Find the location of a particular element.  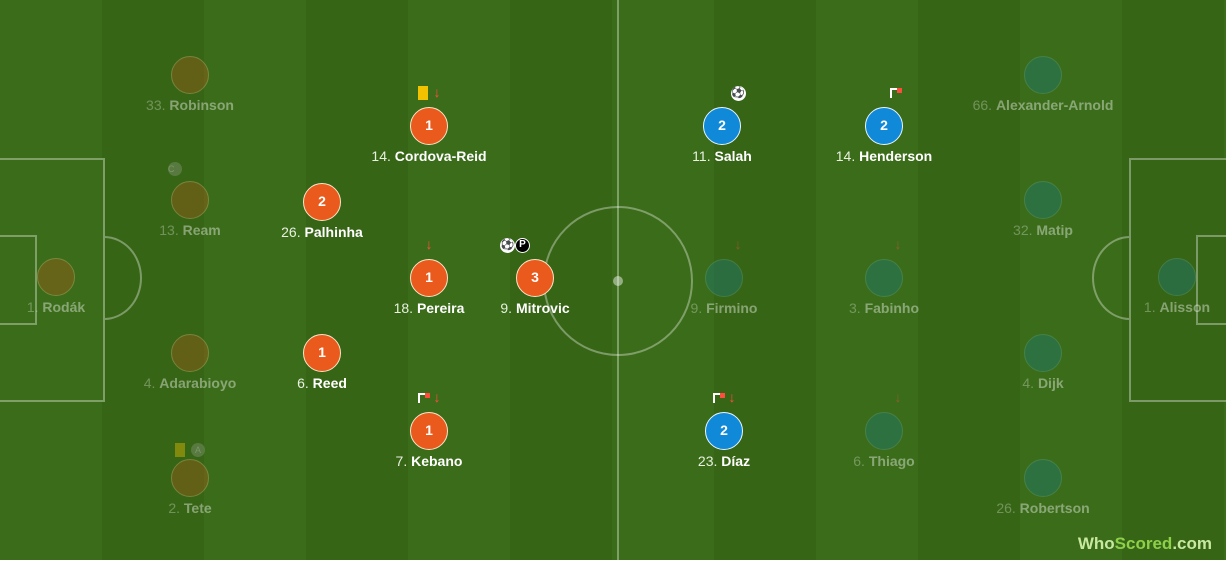

player-henderson: 2 14. Henderson is located at coordinates (884, 126).